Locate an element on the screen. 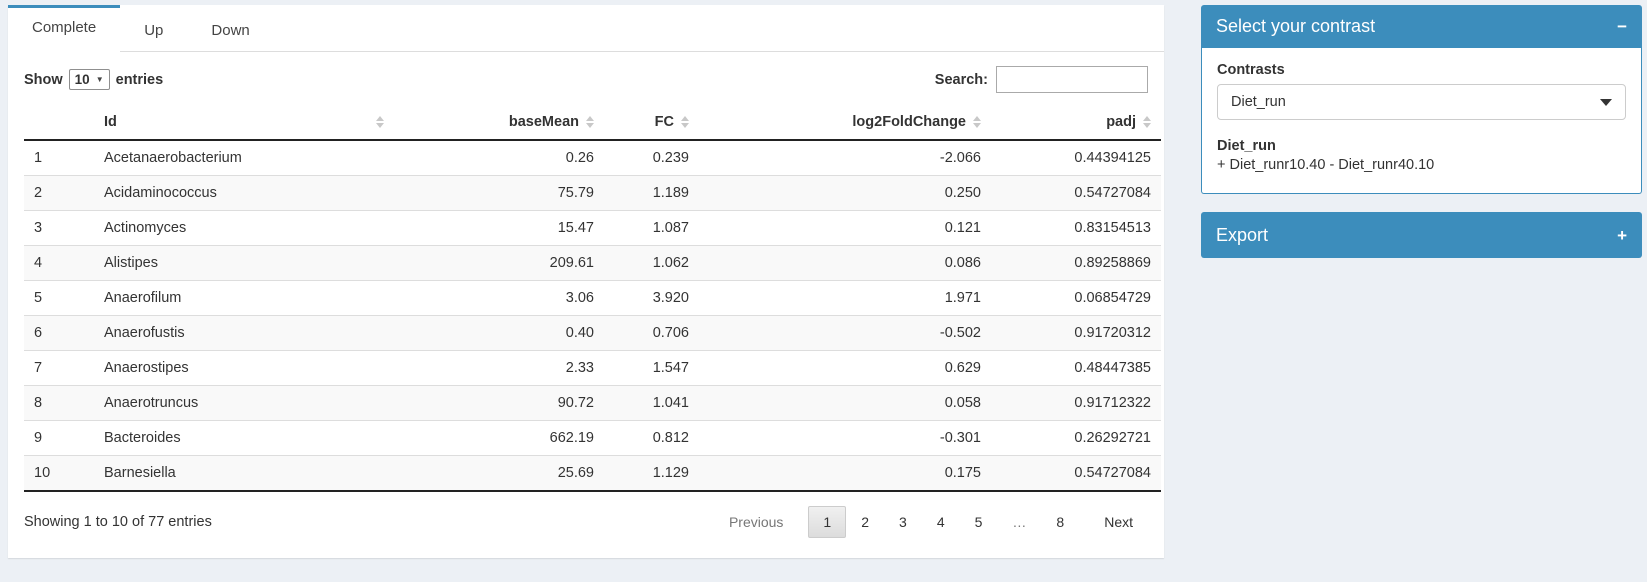 Image resolution: width=1647 pixels, height=582 pixels. header-basemean: baseMean is located at coordinates (499, 123).